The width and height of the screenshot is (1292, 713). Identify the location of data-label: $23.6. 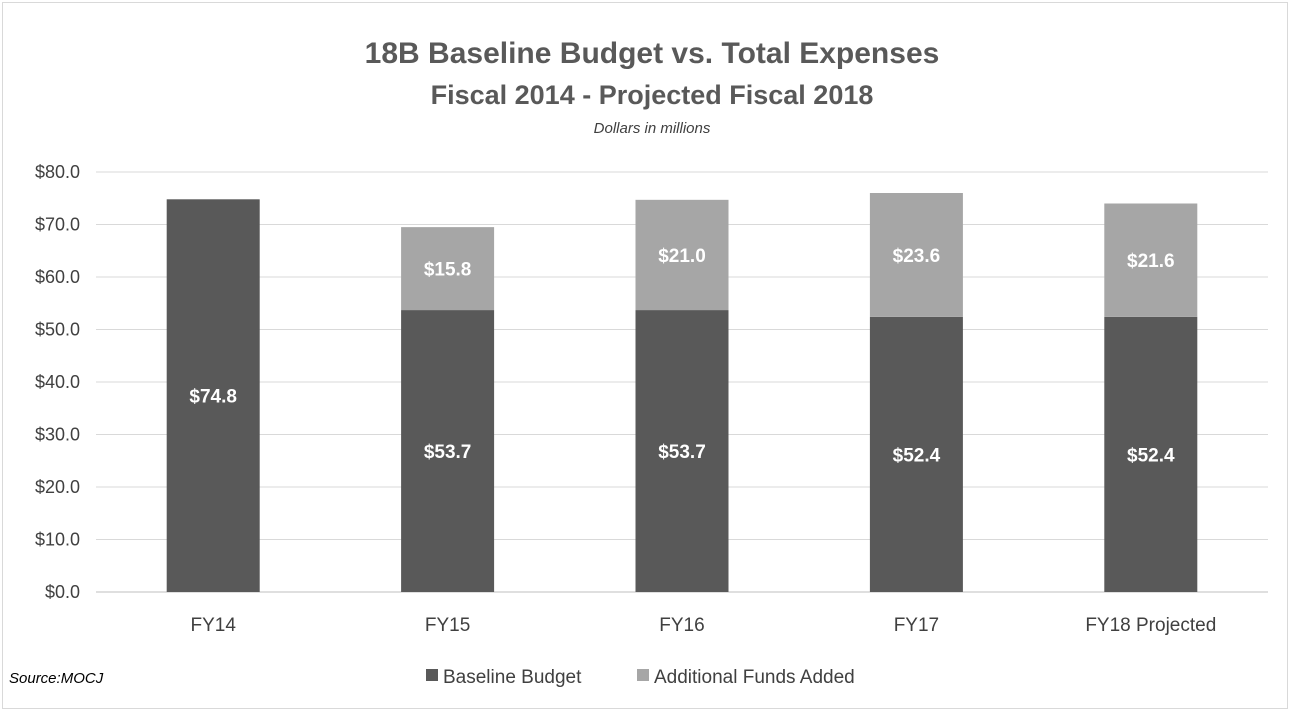
(917, 256).